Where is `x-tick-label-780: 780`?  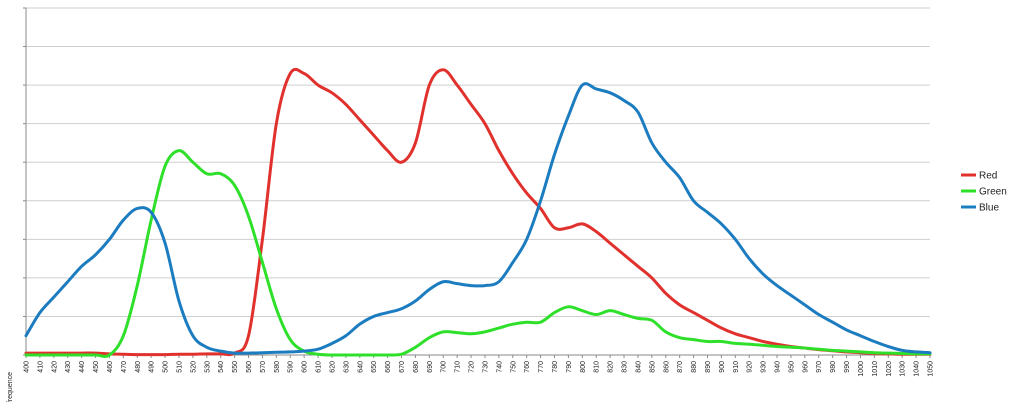 x-tick-label-780: 780 is located at coordinates (555, 367).